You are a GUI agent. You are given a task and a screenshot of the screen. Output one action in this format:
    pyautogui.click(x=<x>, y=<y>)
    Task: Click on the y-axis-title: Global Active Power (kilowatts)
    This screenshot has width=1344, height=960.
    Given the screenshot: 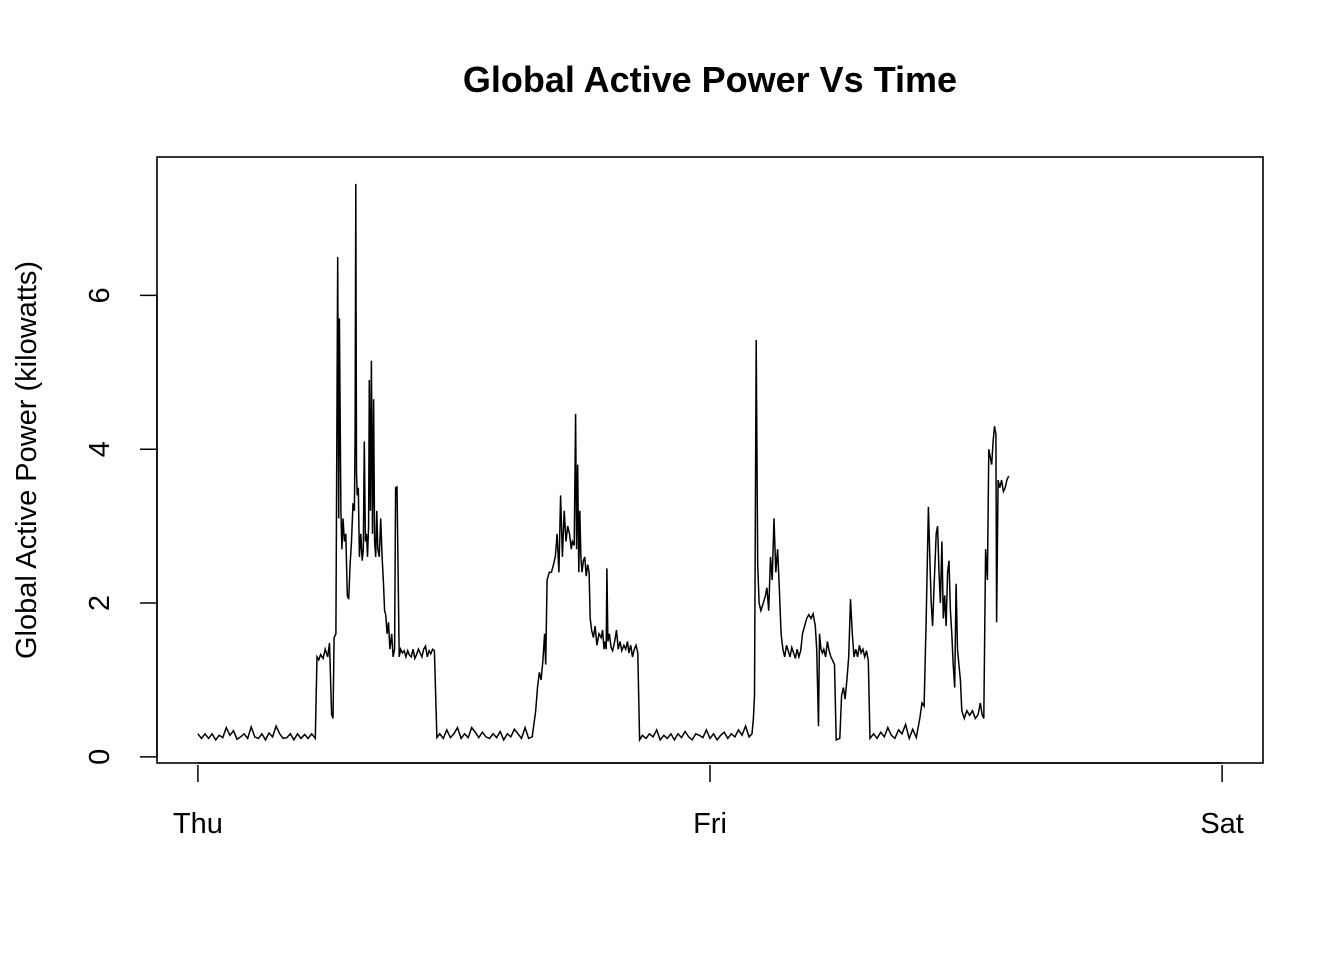 What is the action you would take?
    pyautogui.click(x=27, y=460)
    